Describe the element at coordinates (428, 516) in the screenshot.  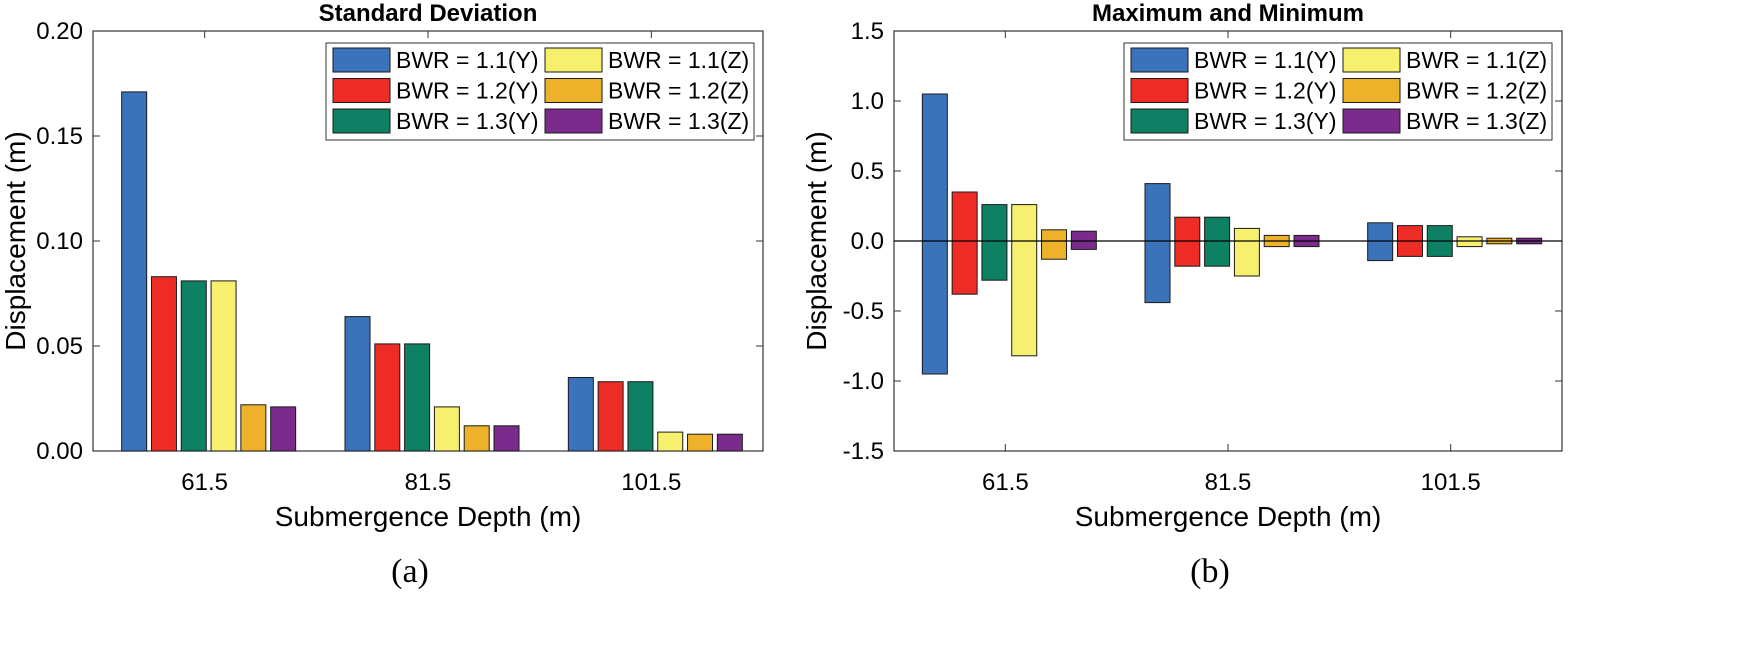
I see `panel-a-xlabel: Submergence Depth (m)` at that location.